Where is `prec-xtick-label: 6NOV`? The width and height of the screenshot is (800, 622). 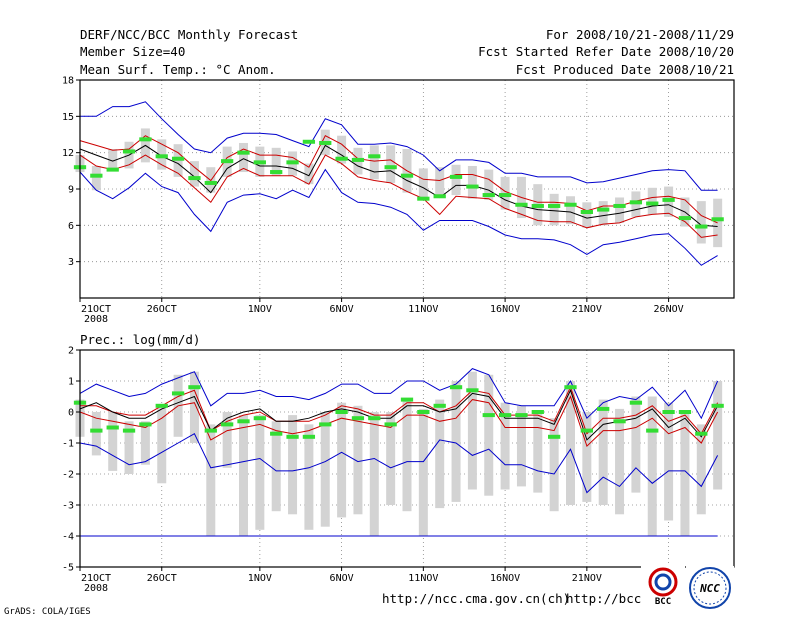 prec-xtick-label: 6NOV is located at coordinates (342, 578).